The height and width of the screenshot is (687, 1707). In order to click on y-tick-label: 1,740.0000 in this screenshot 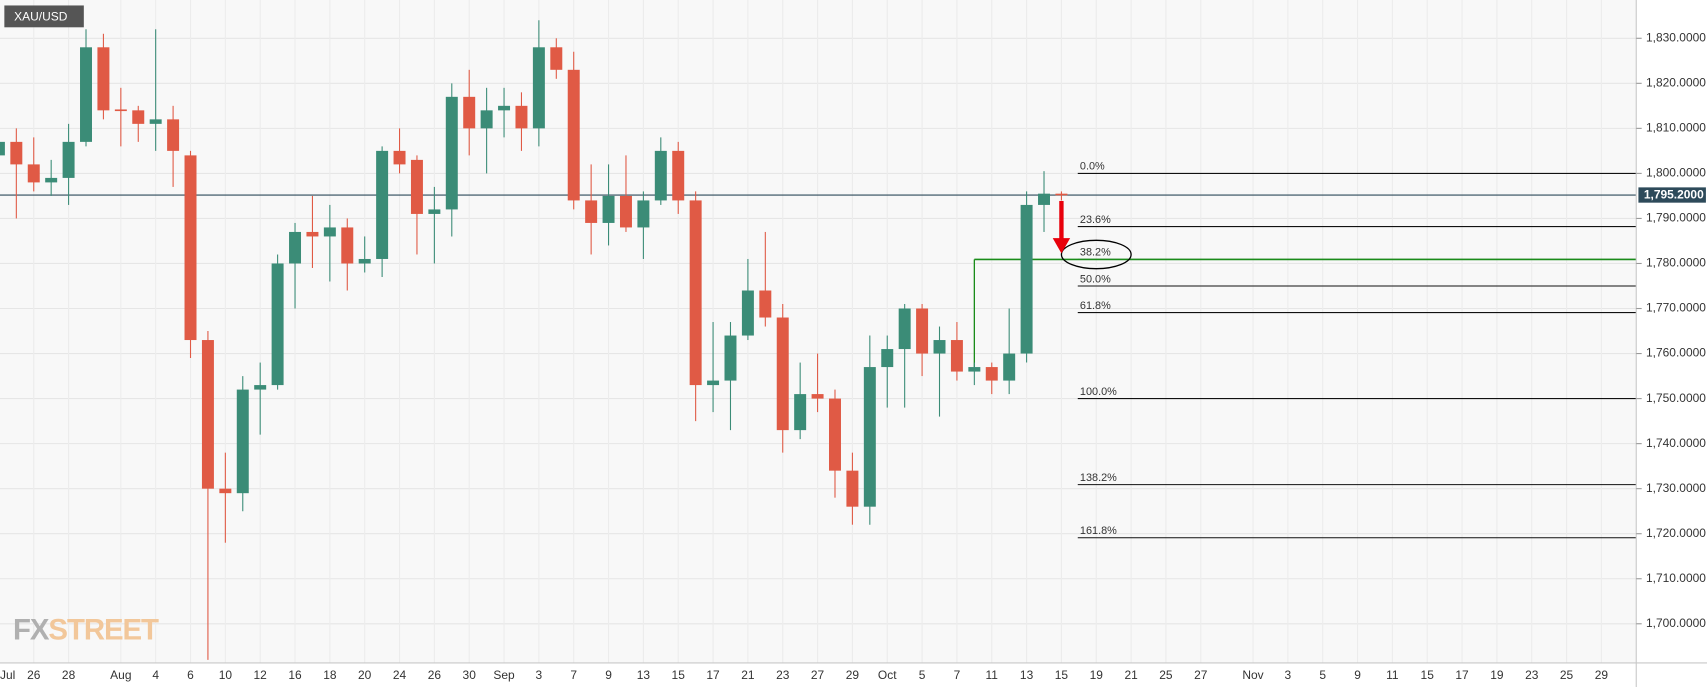, I will do `click(1676, 443)`.